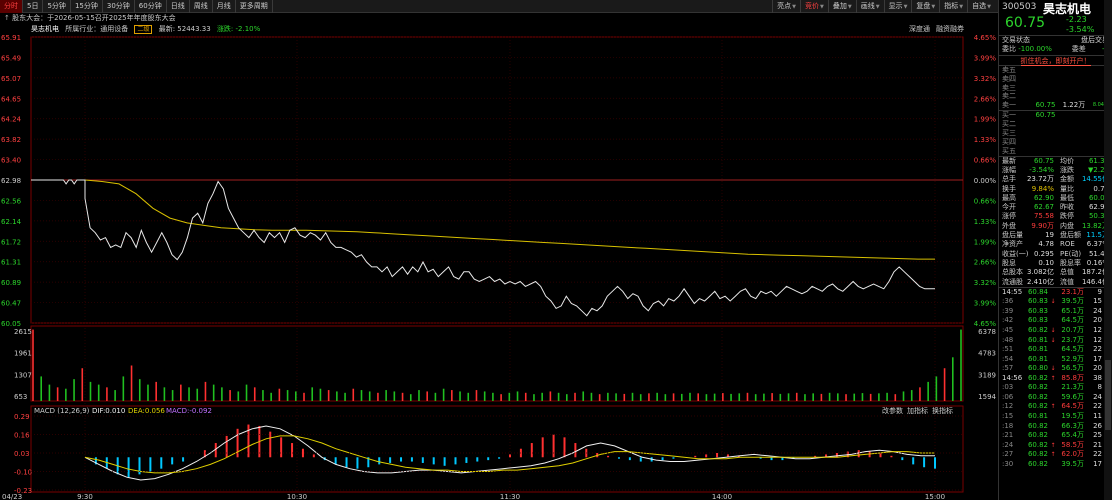 Image resolution: width=1112 pixels, height=500 pixels. I want to click on stock-name: 昊志机电, so click(1067, 9).